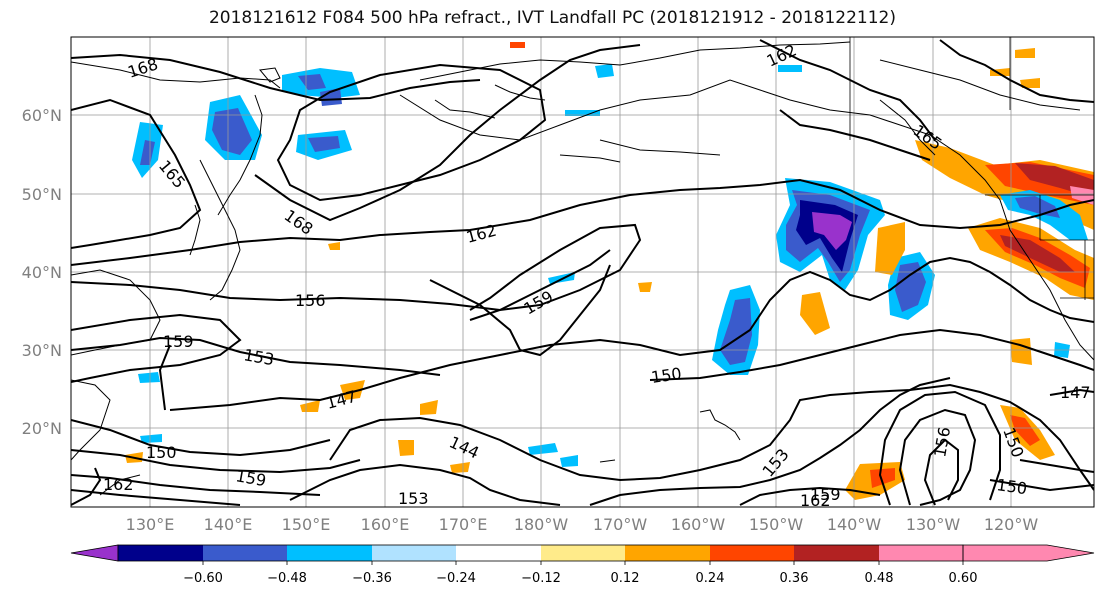 This screenshot has height=601, width=1105. I want to click on anomaly-pos-small6, so click(645, 287).